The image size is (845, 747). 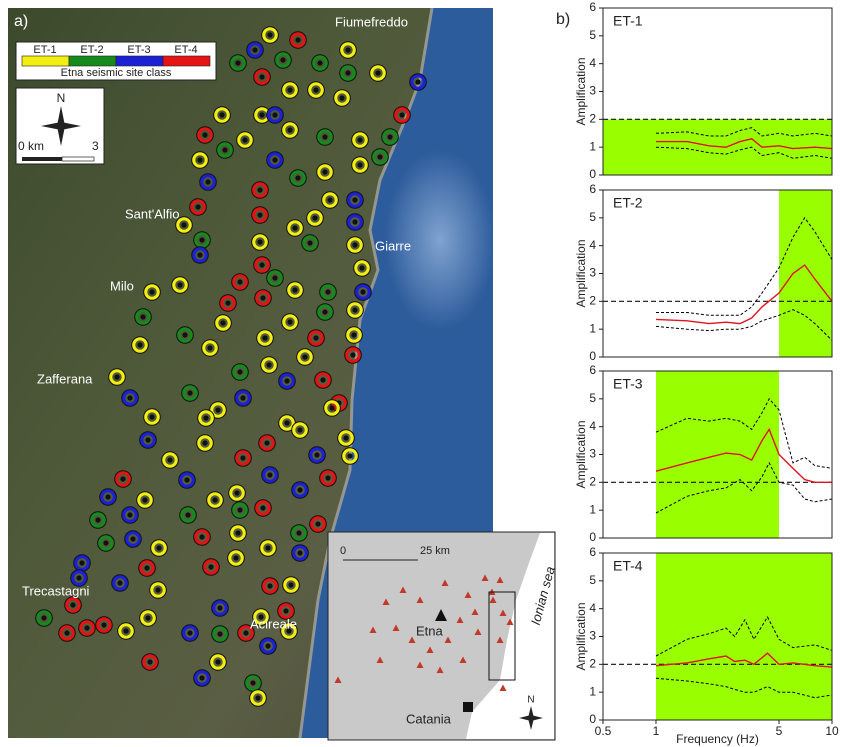 I want to click on inset-sea, so click(x=510, y=636).